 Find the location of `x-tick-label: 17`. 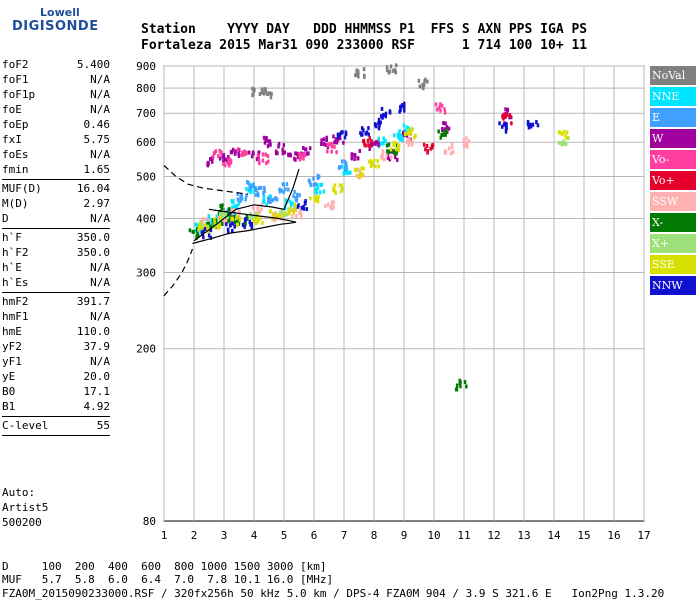

x-tick-label: 17 is located at coordinates (643, 535).